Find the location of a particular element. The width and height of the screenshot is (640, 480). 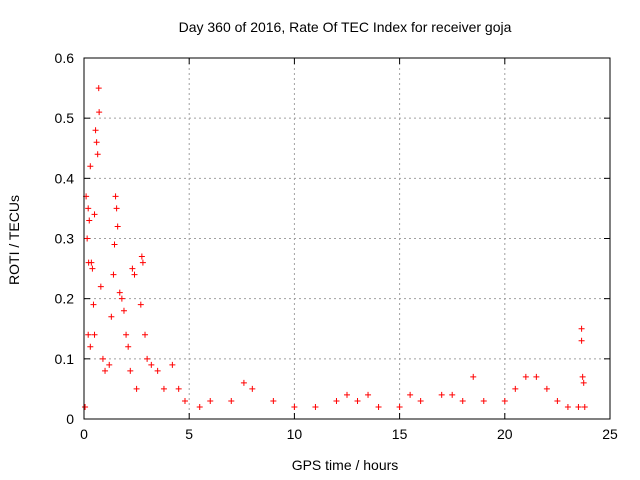

y-tick-label: 0.2 is located at coordinates (65, 299).